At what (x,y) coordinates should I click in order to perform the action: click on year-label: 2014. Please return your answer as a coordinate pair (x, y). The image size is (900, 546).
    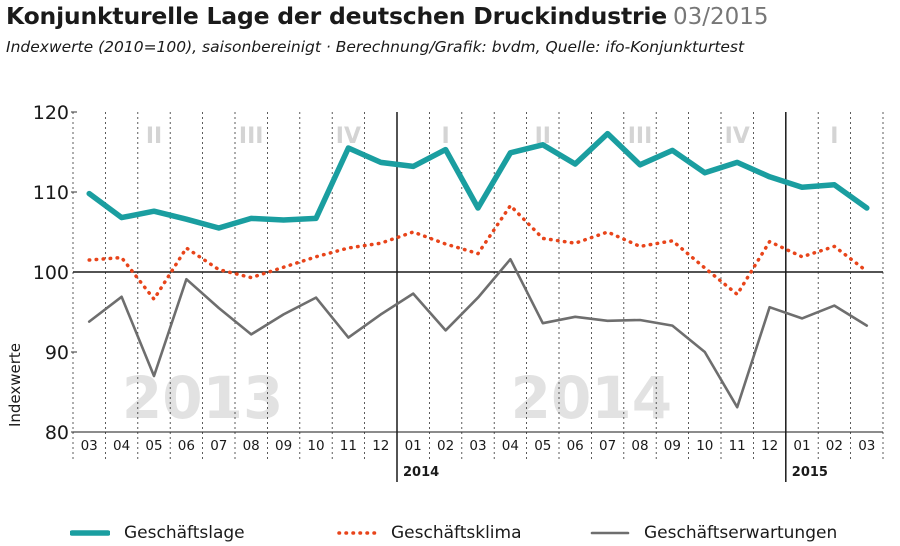
    Looking at the image, I should click on (421, 472).